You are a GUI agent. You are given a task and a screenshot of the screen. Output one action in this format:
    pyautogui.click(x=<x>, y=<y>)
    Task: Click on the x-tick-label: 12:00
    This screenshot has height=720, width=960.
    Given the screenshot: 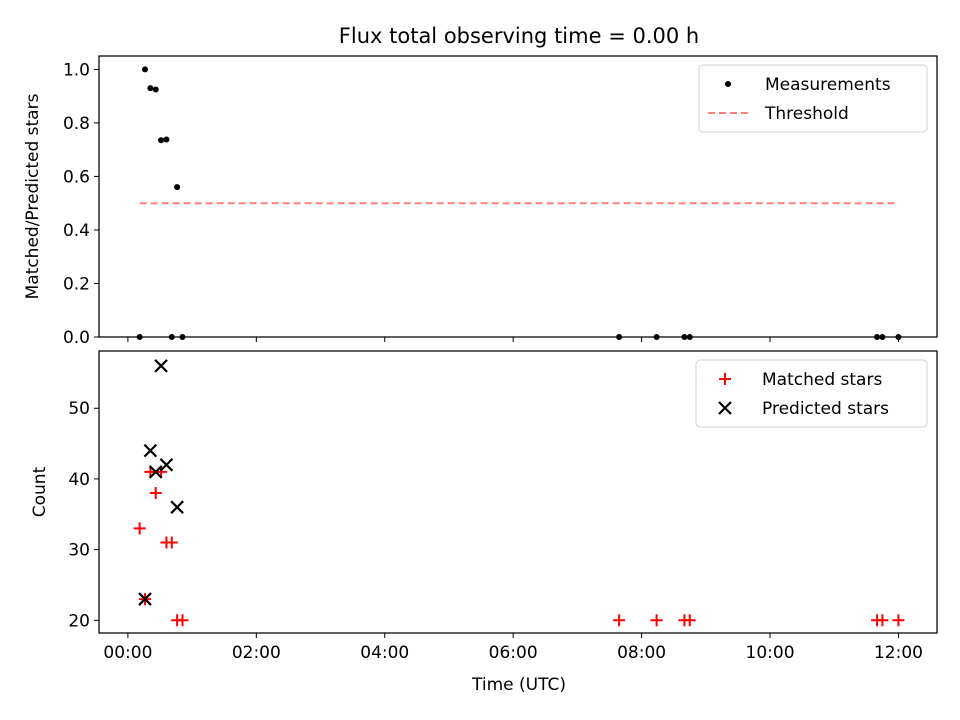 What is the action you would take?
    pyautogui.click(x=898, y=653)
    